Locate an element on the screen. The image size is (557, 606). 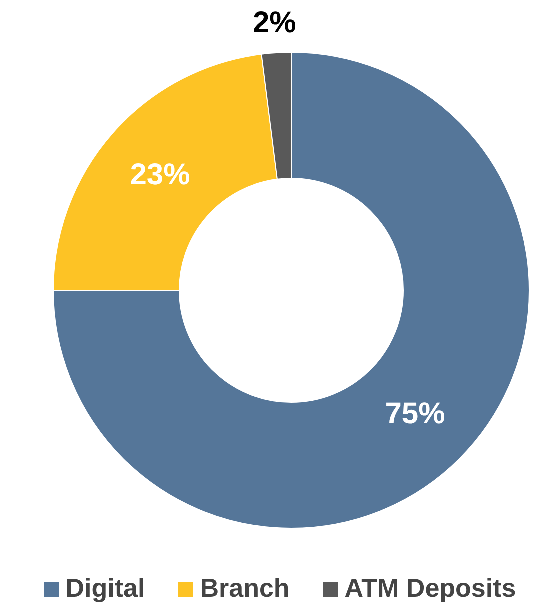
legend-label: Branch is located at coordinates (245, 588).